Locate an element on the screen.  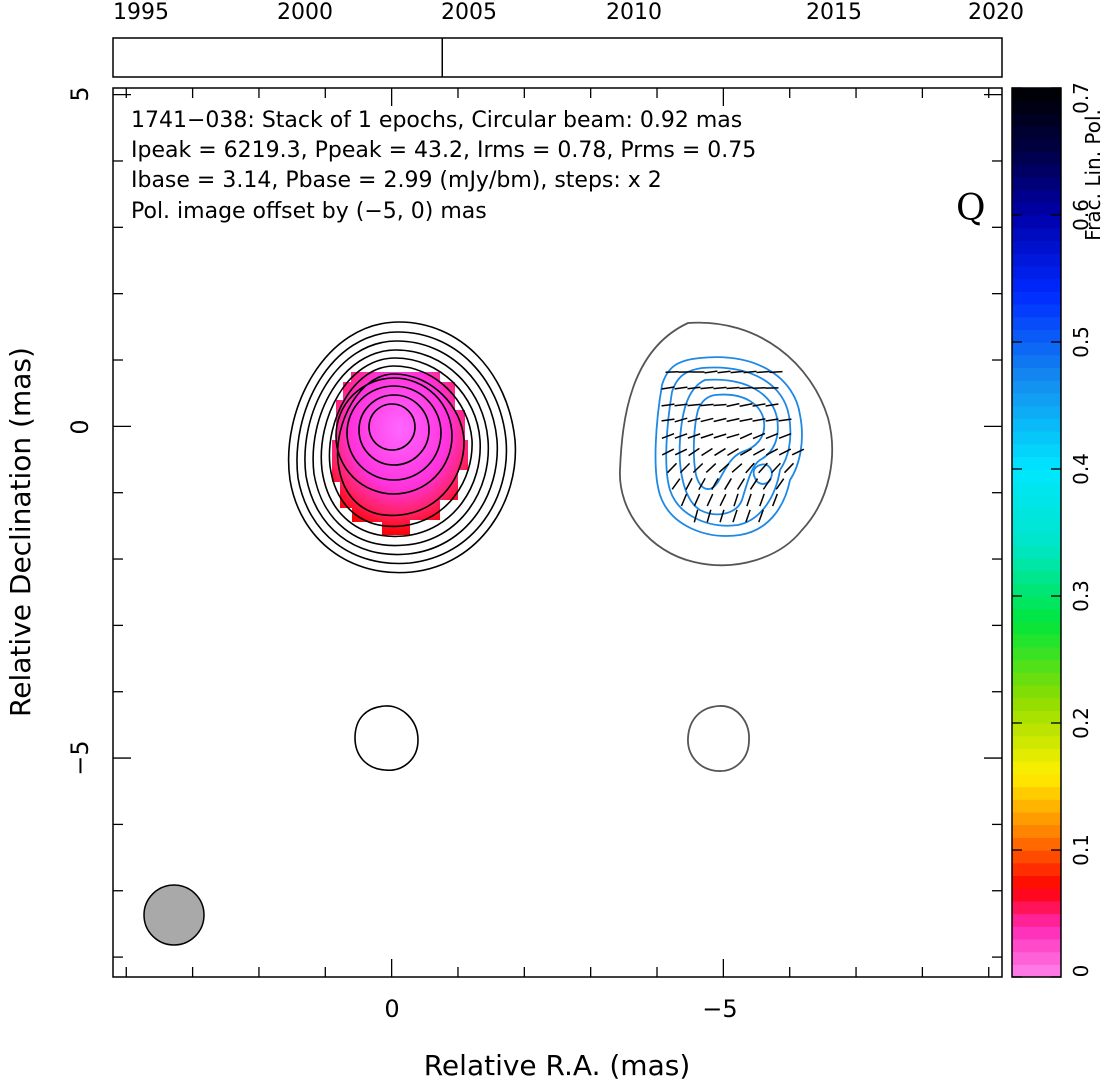
band-label: Q is located at coordinates (971, 208).